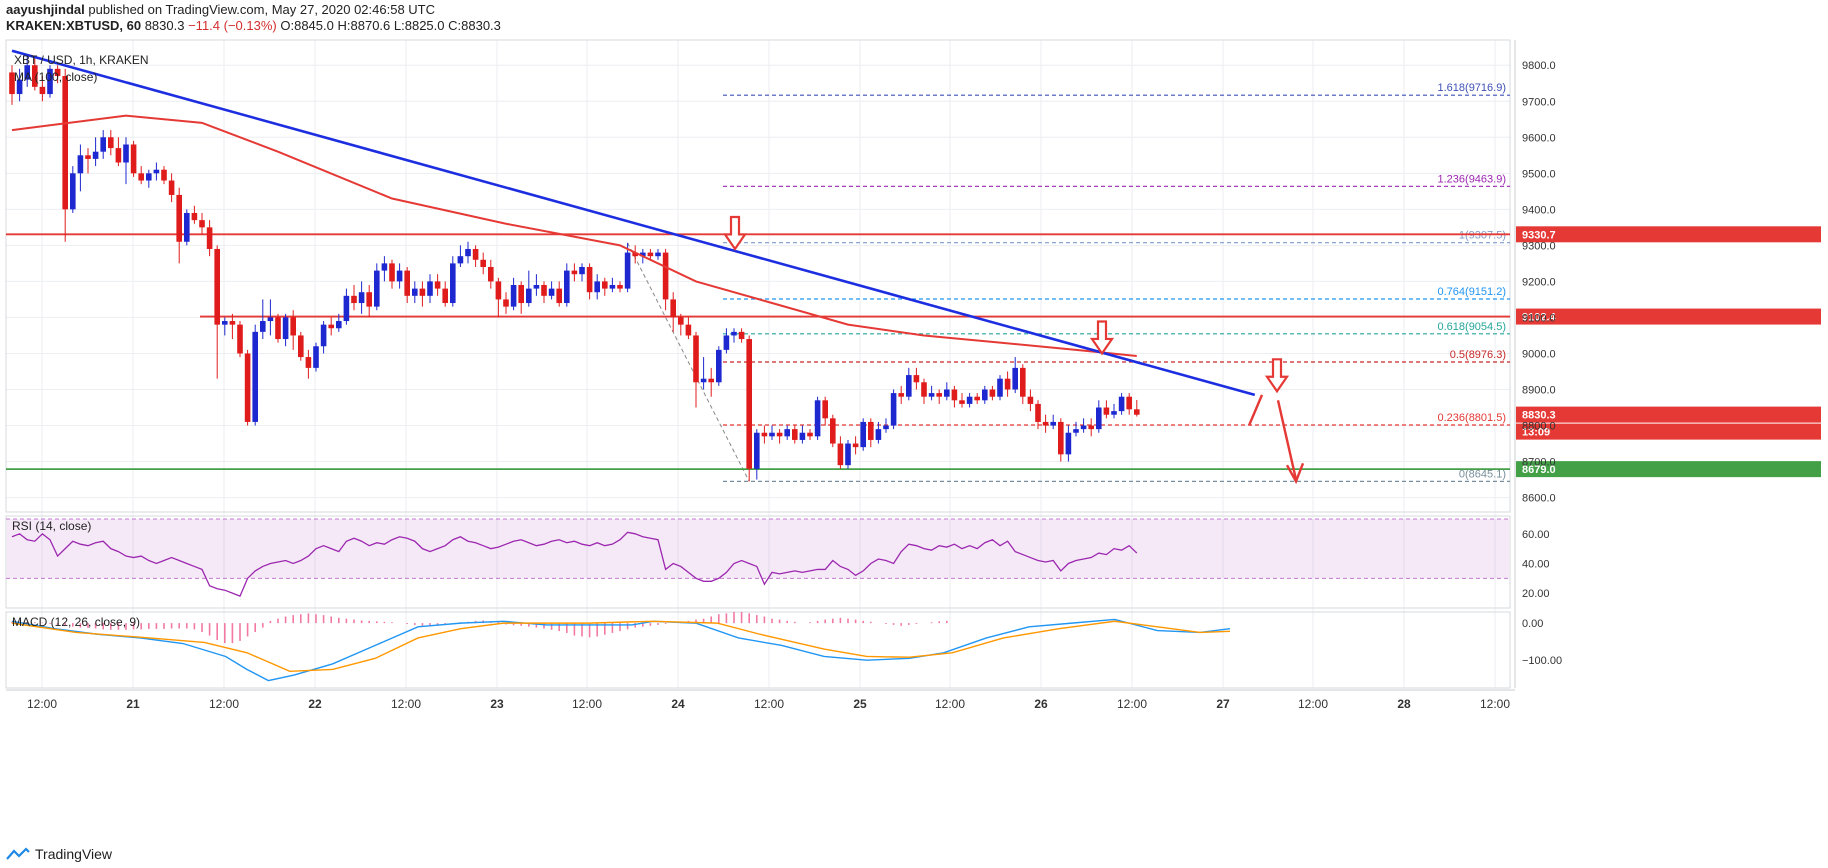 This screenshot has height=868, width=1828. Describe the element at coordinates (1277, 376) in the screenshot. I see `rejection-arrow-icon` at that location.